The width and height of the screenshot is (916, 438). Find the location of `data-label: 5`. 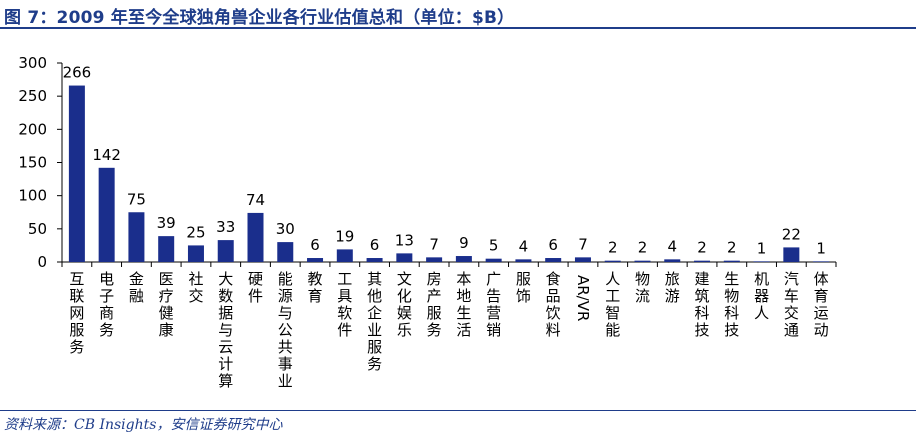

data-label: 5 is located at coordinates (494, 246).